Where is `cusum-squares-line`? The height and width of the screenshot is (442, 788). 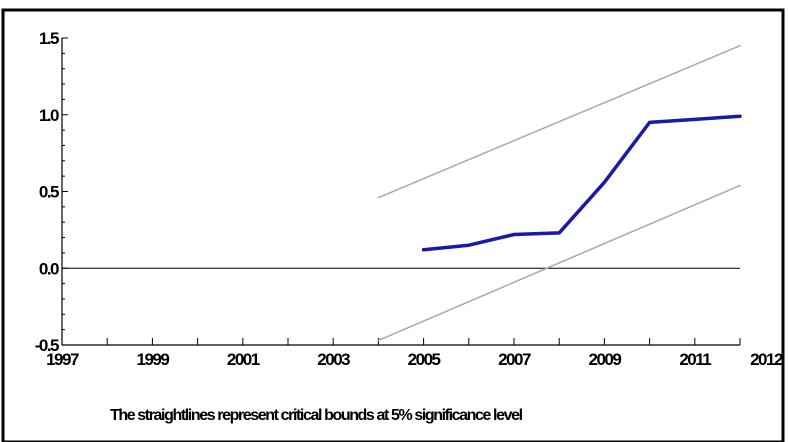
cusum-squares-line is located at coordinates (581, 183).